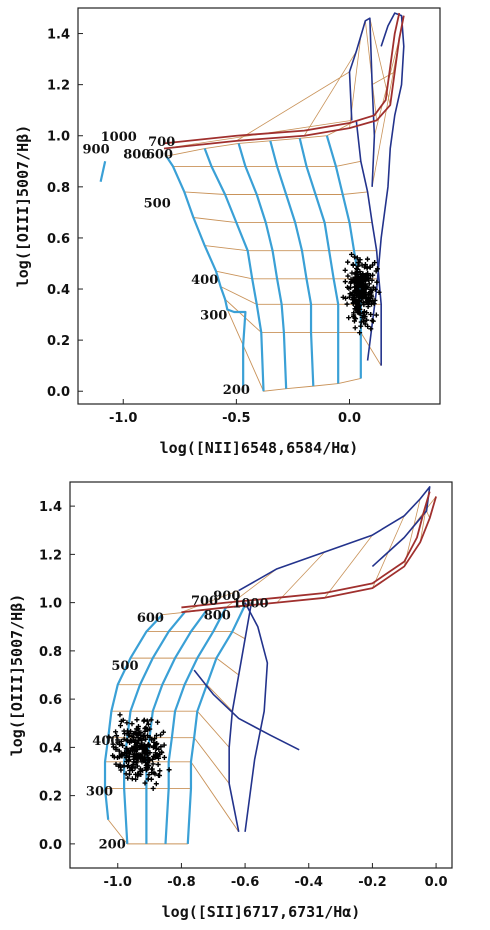  Describe the element at coordinates (23, 206) in the screenshot. I see `y-axis-label: log([OIII]5007/Hβ)` at that location.